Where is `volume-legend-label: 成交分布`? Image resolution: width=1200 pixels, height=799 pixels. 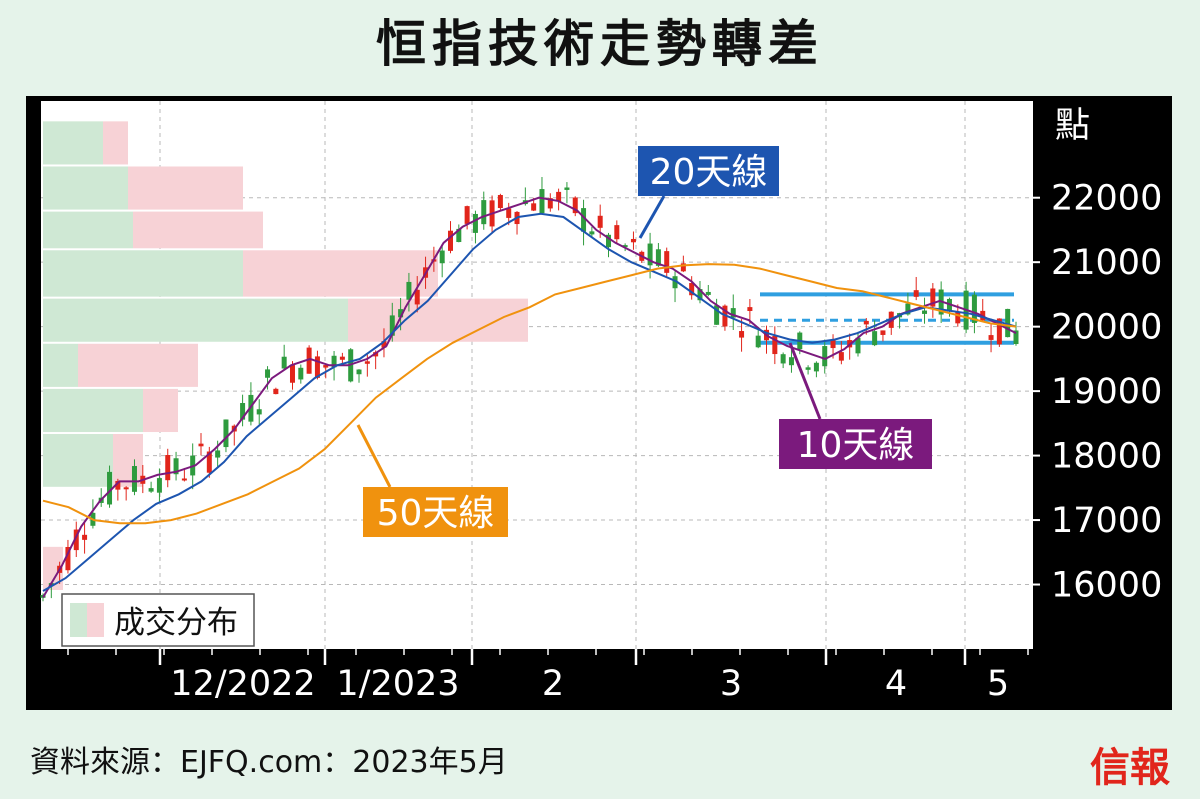 volume-legend-label: 成交分布 is located at coordinates (176, 623).